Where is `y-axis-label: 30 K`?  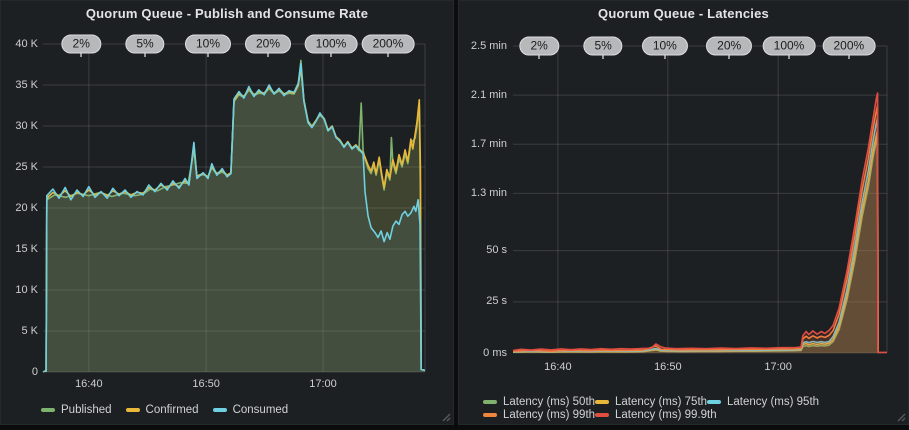
y-axis-label: 30 K is located at coordinates (26, 125).